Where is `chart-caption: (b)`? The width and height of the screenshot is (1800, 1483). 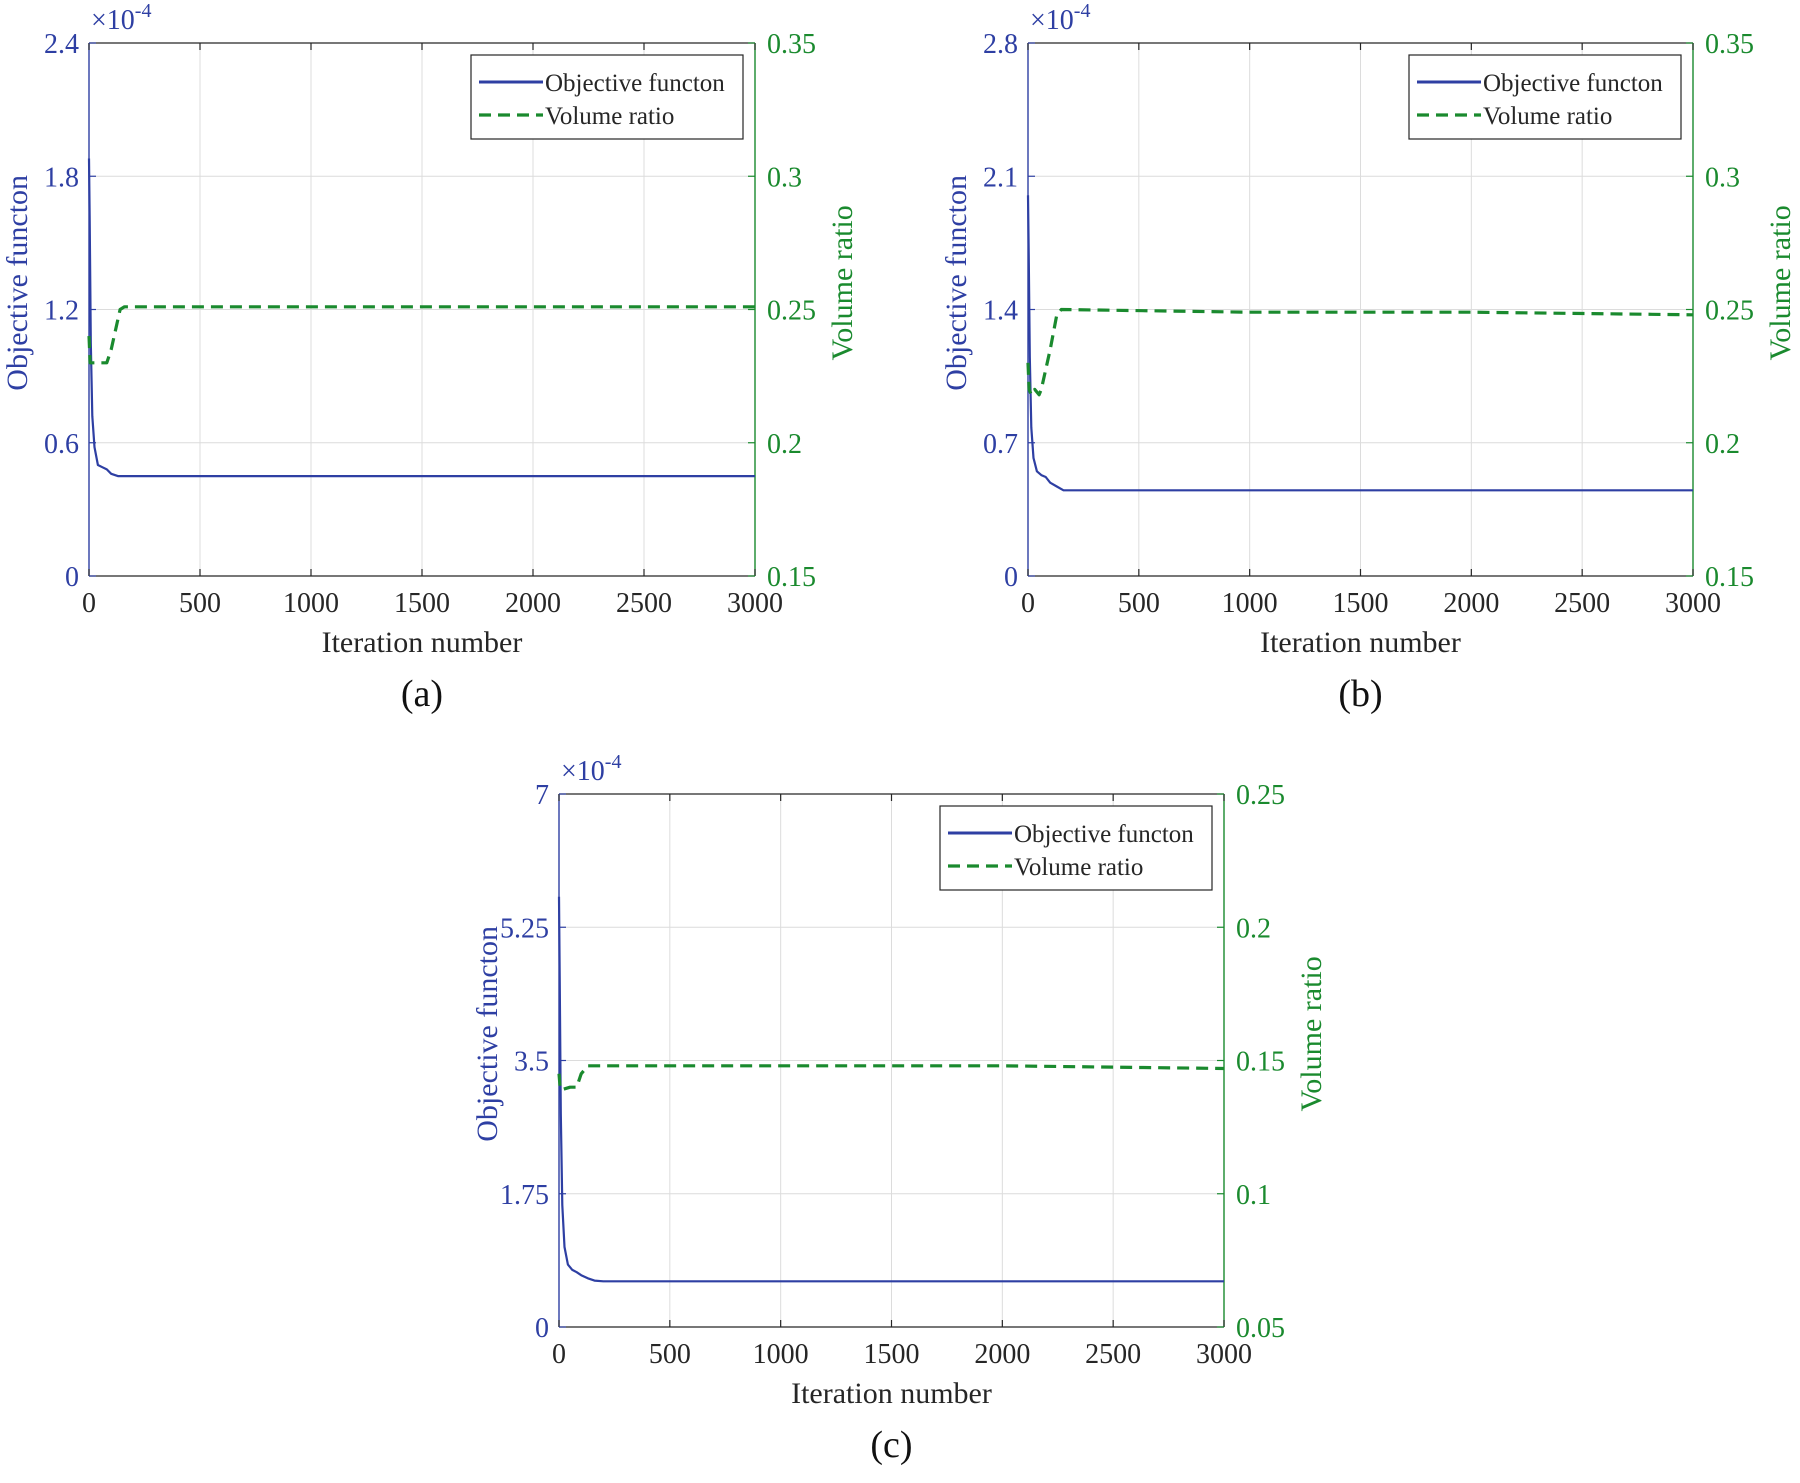
chart-caption: (b) is located at coordinates (1360, 694).